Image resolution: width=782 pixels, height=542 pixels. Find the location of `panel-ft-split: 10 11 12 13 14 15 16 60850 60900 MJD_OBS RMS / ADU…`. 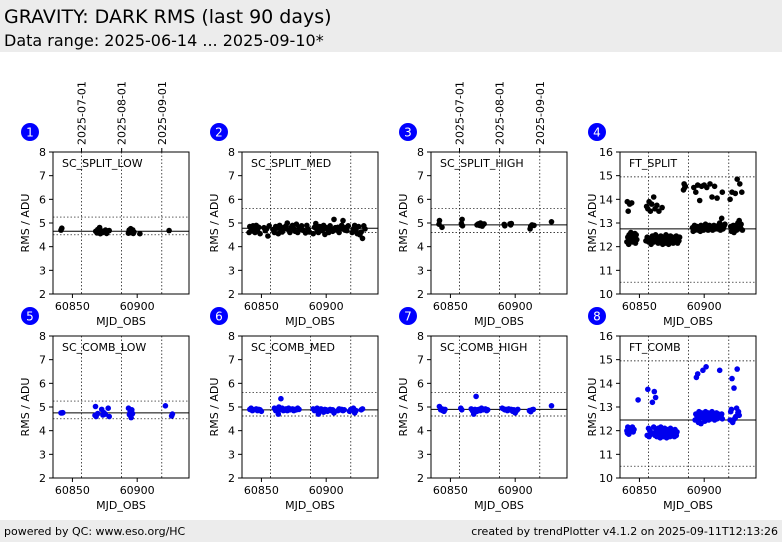

panel-ft-split: 10 11 12 13 14 15 16 60850 60900 MJD_OBS RMS / ADU… is located at coordinates (671, 225).